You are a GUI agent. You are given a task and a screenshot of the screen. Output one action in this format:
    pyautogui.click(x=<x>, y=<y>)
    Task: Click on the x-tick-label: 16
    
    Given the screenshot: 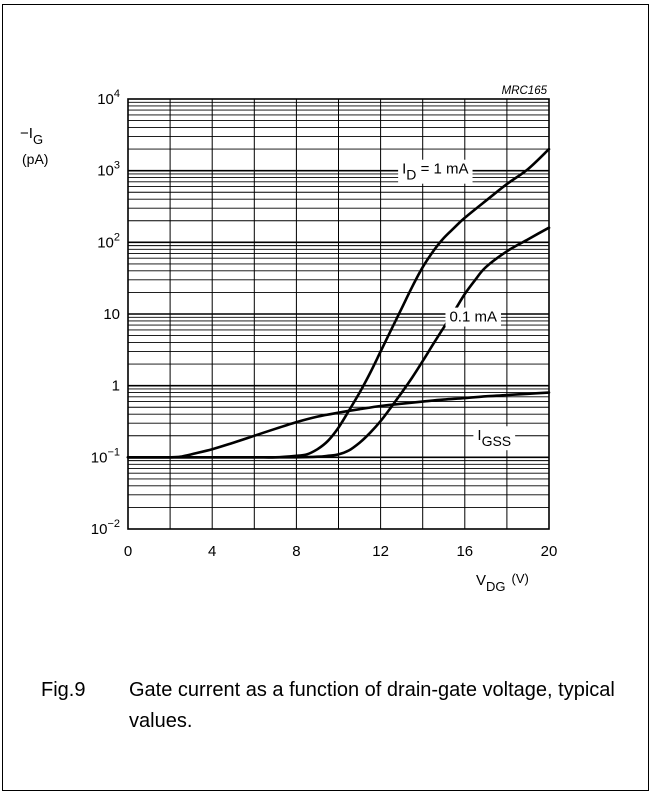 What is the action you would take?
    pyautogui.click(x=464, y=551)
    